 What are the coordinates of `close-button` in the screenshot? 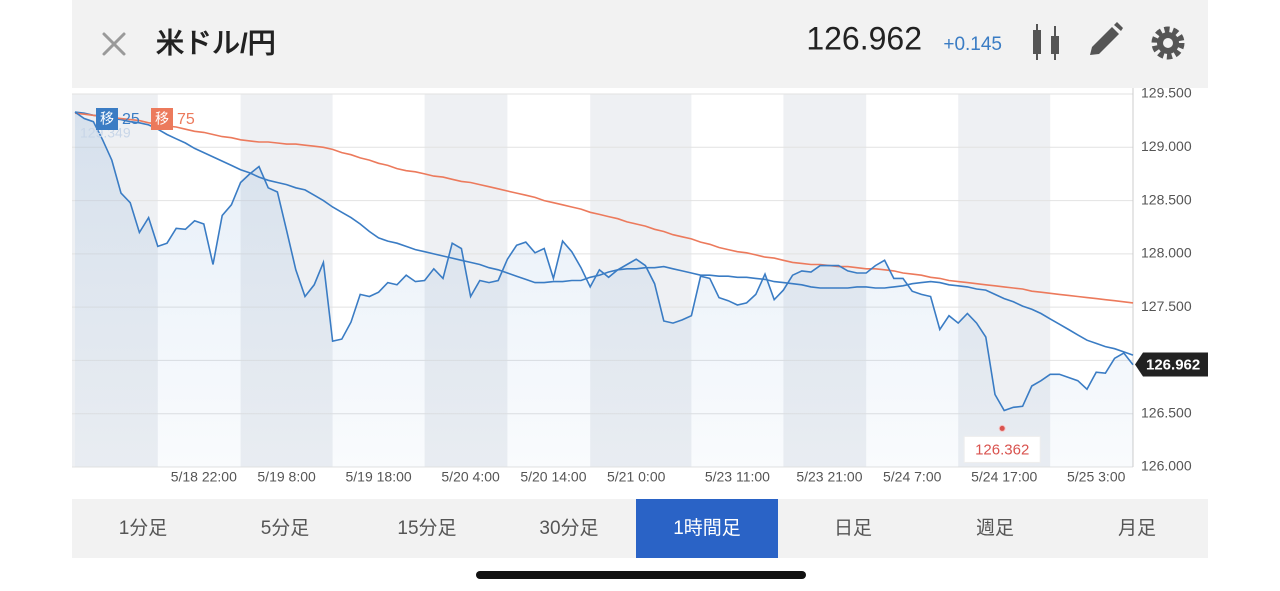 It's located at (114, 44).